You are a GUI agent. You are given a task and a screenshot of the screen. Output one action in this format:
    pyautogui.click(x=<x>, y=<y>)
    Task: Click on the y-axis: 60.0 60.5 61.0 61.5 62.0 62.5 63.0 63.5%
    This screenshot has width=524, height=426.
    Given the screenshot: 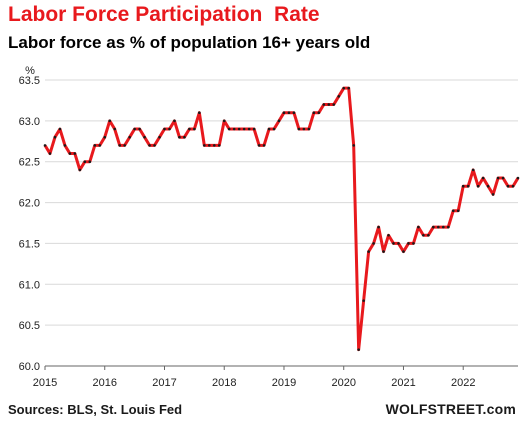 What is the action you would take?
    pyautogui.click(x=29, y=219)
    